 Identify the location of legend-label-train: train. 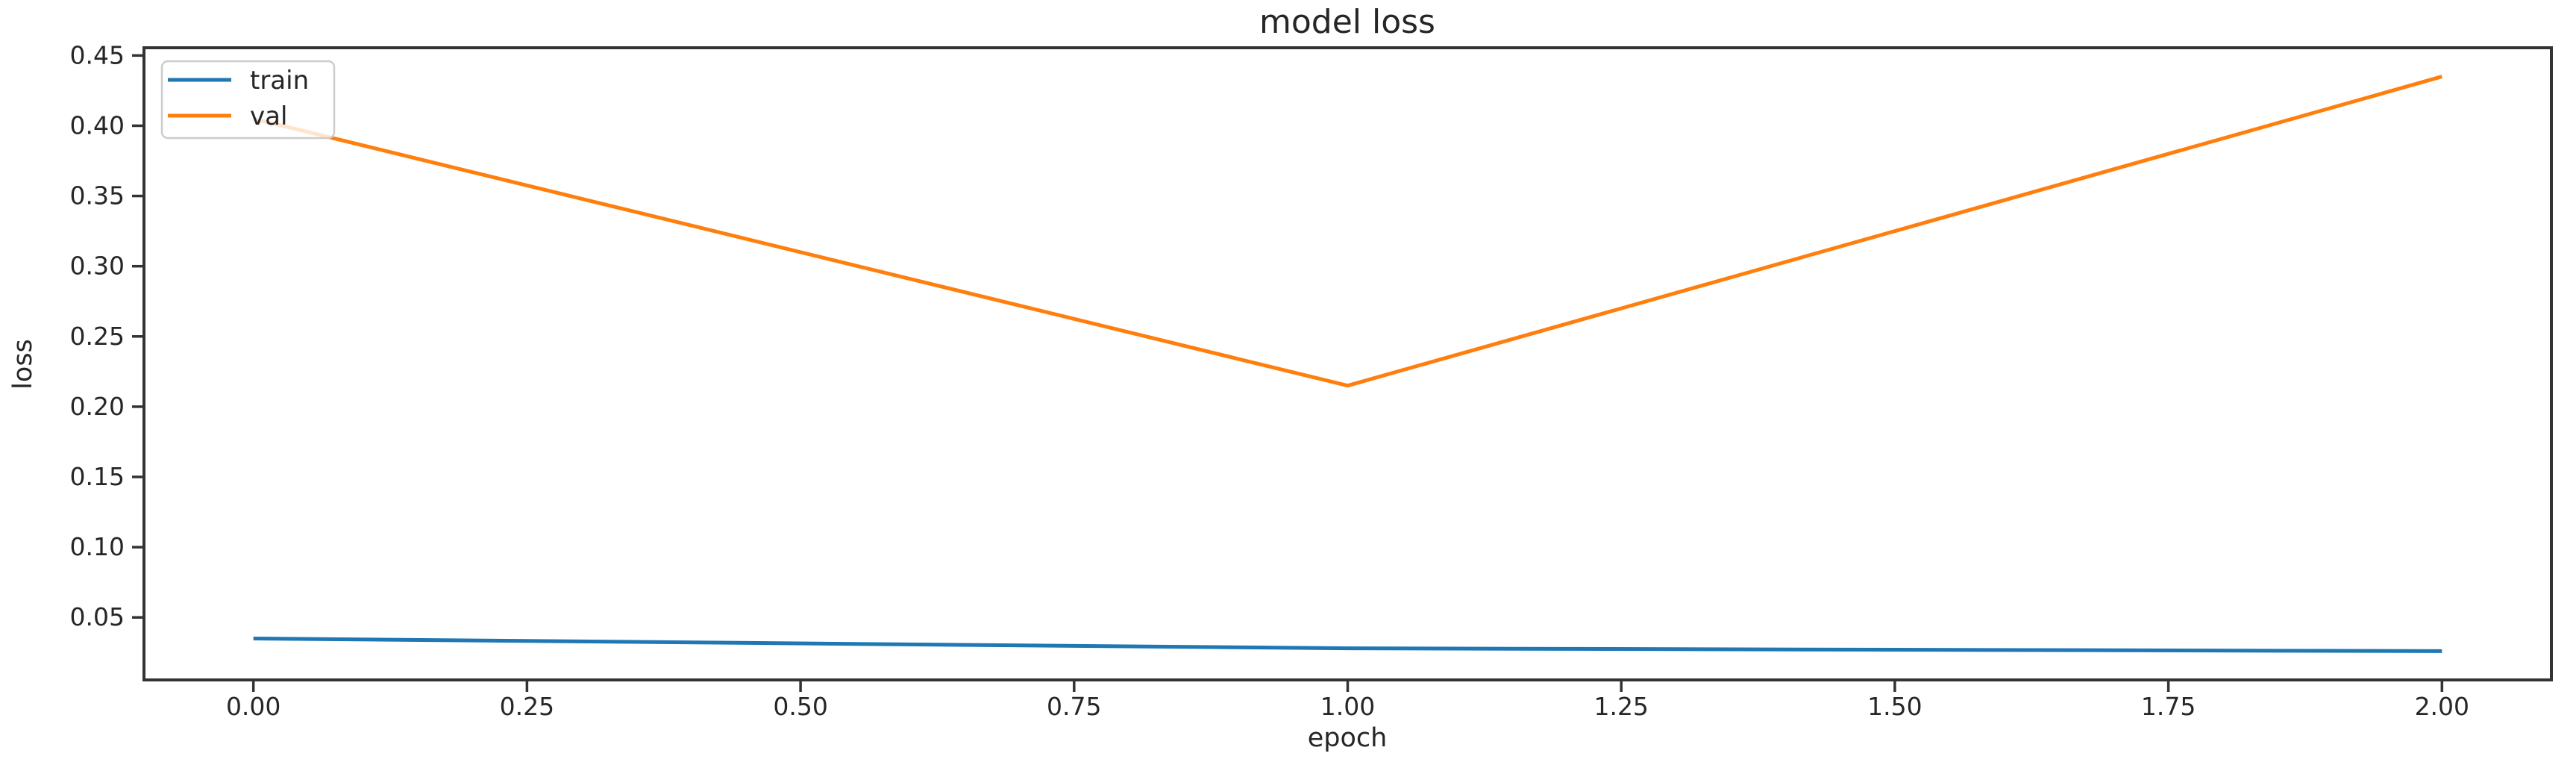
(279, 81).